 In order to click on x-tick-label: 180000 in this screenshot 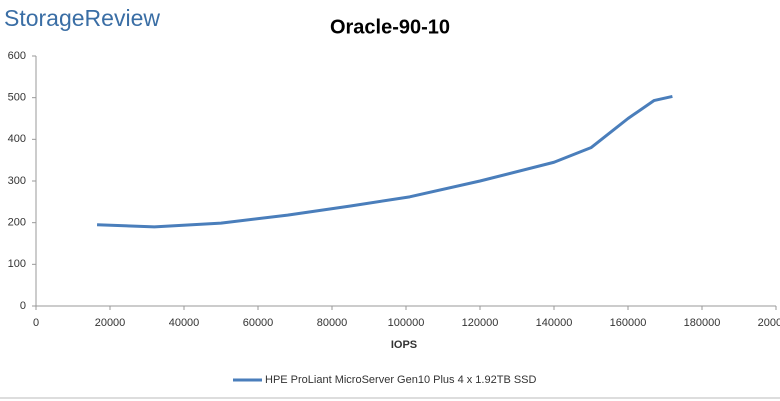, I will do `click(702, 323)`.